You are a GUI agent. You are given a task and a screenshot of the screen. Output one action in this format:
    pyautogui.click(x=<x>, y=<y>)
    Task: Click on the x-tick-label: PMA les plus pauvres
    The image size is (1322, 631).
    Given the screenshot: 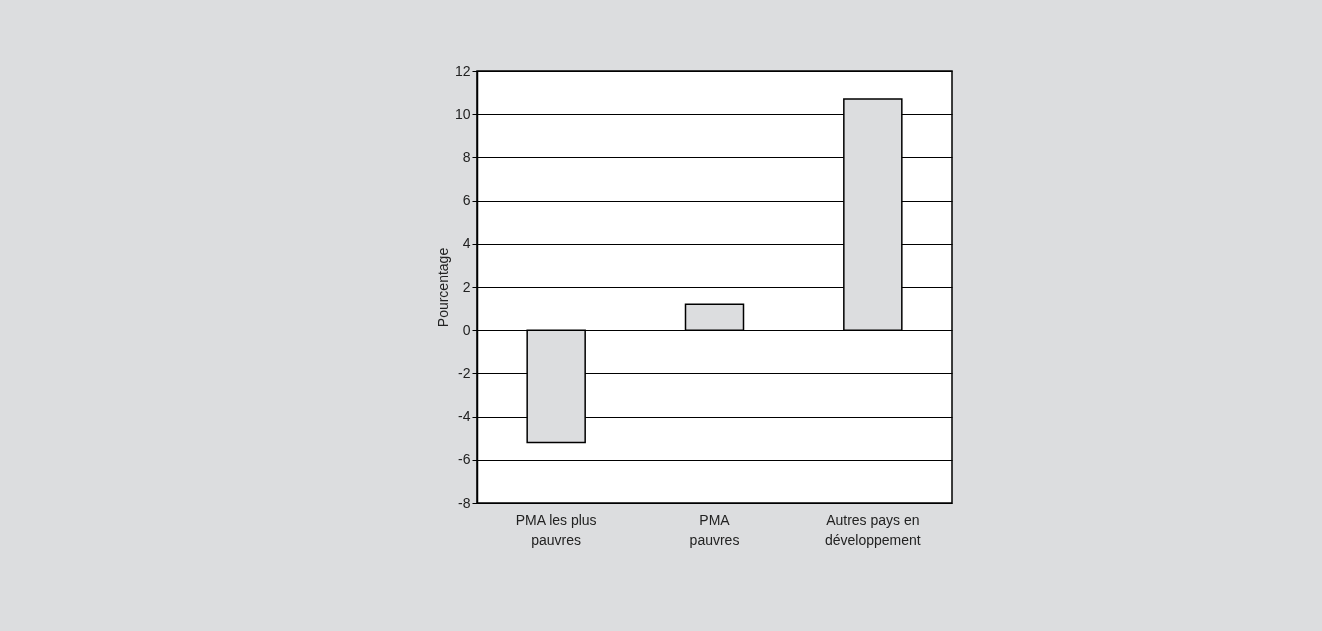 What is the action you would take?
    pyautogui.click(x=556, y=529)
    